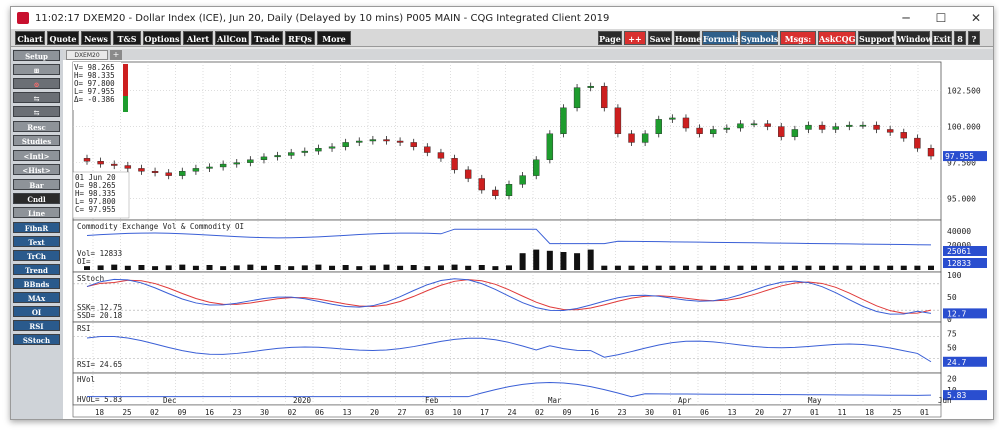  I want to click on menu-options-button: Options, so click(162, 38).